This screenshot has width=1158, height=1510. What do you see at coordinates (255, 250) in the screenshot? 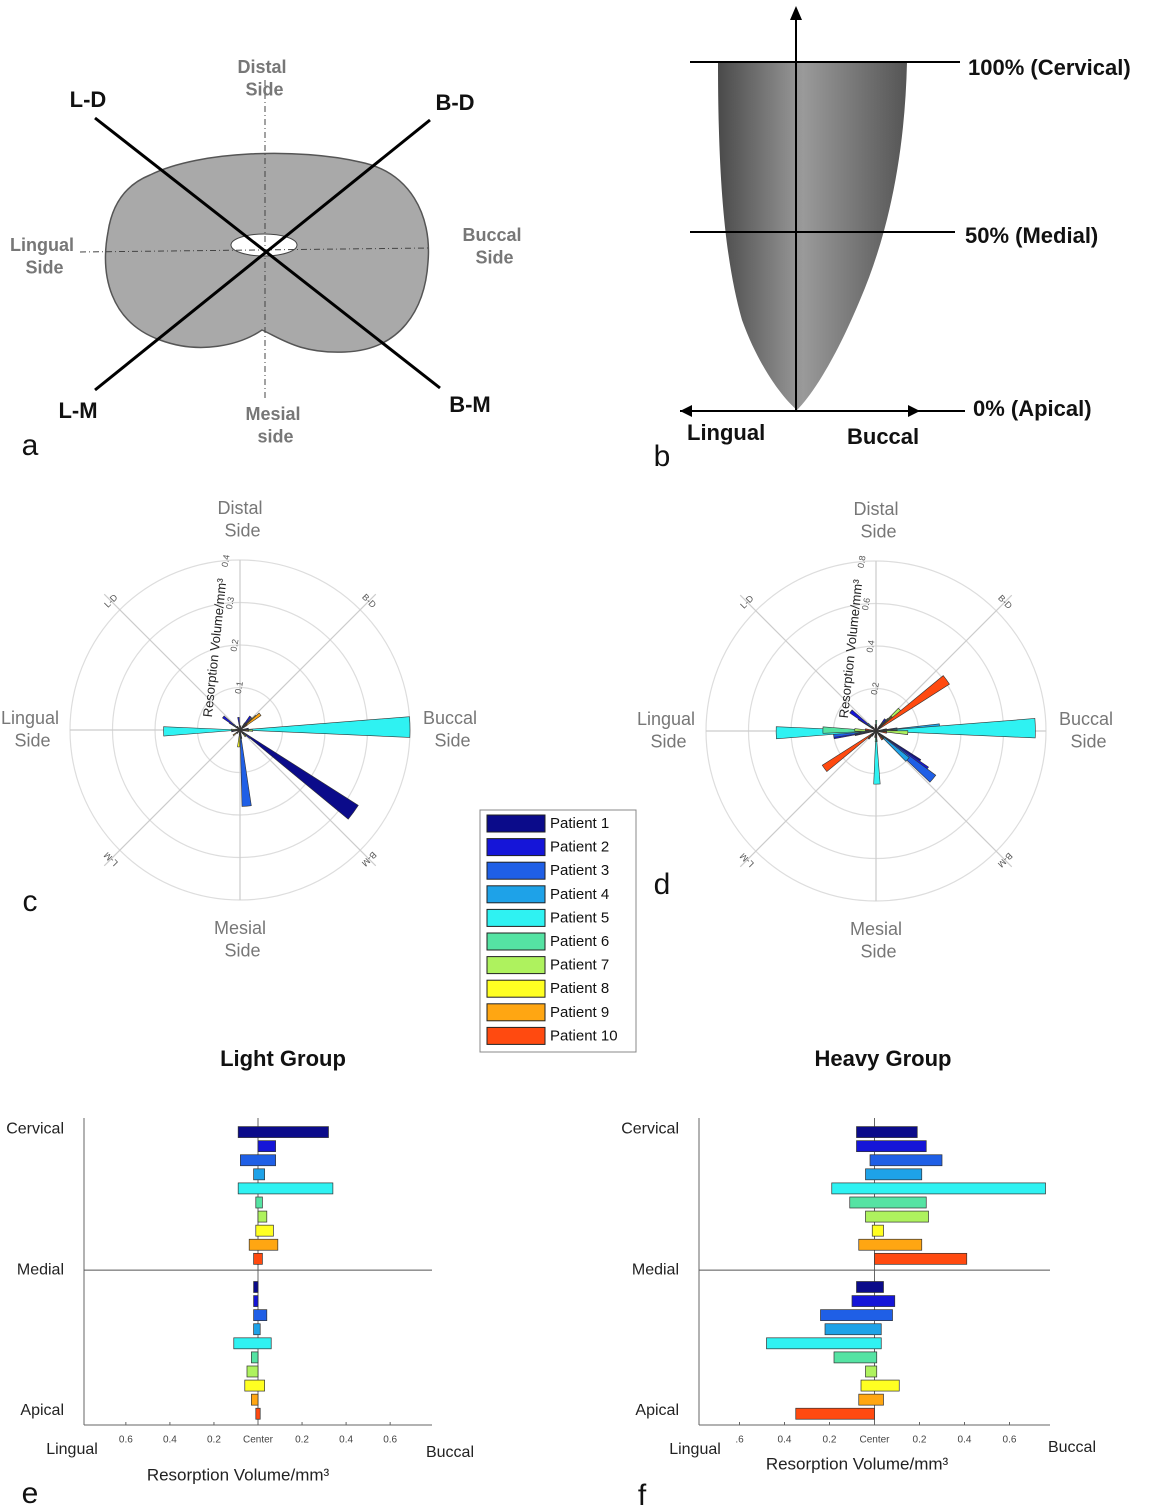
I see `axis-line` at bounding box center [255, 250].